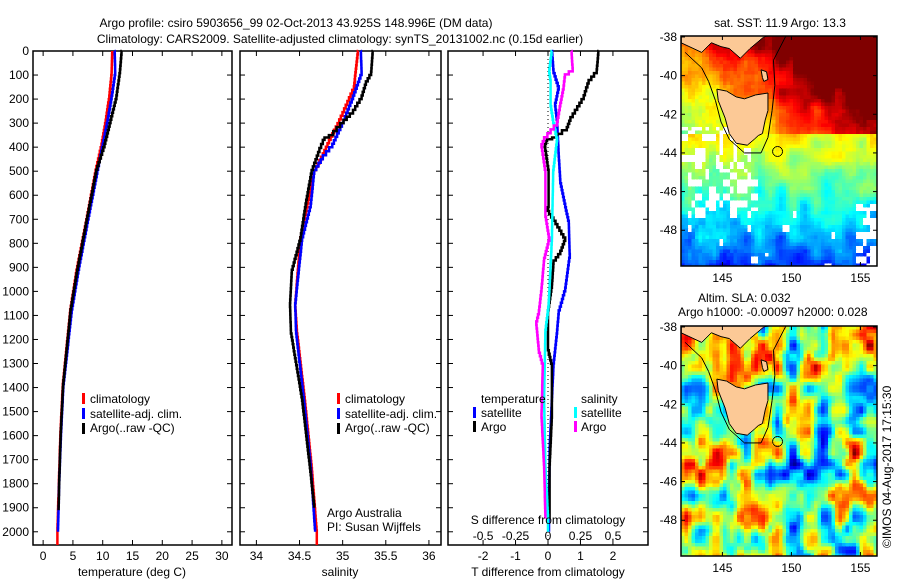  Describe the element at coordinates (779, 151) in the screenshot. I see `sst-map` at that location.